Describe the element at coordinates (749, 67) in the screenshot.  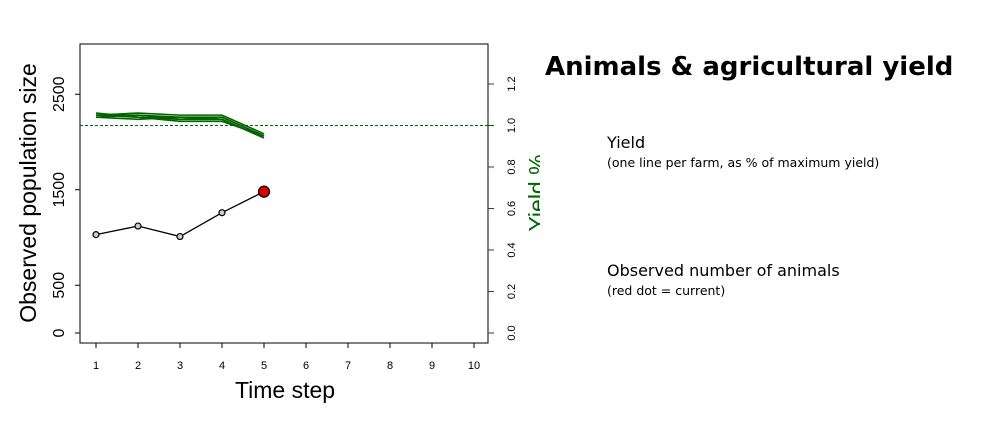
I see `panel-title: Animals & agricultural yield` at that location.